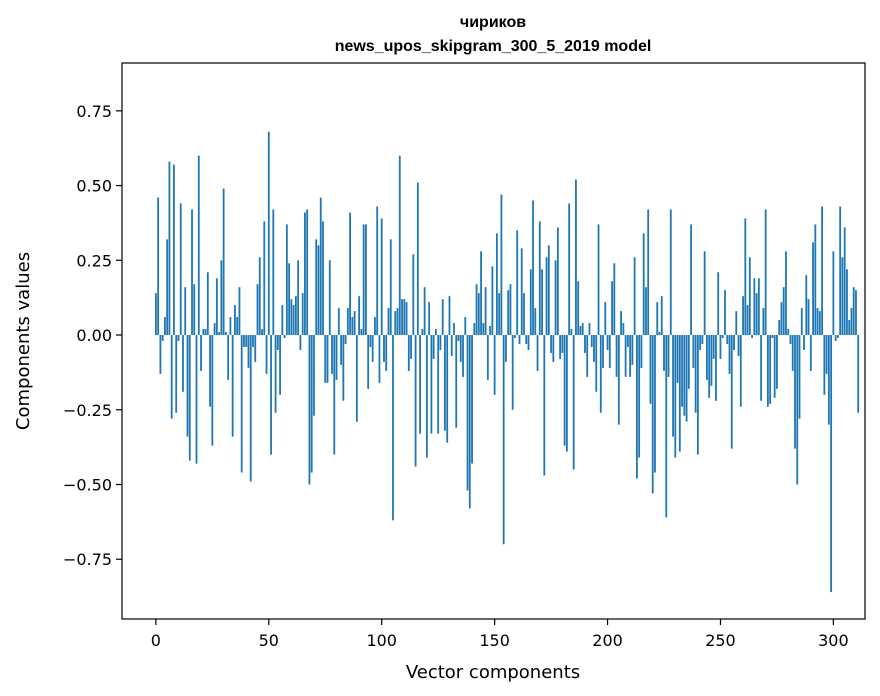  What do you see at coordinates (381, 640) in the screenshot?
I see `x-tick-label: 100` at bounding box center [381, 640].